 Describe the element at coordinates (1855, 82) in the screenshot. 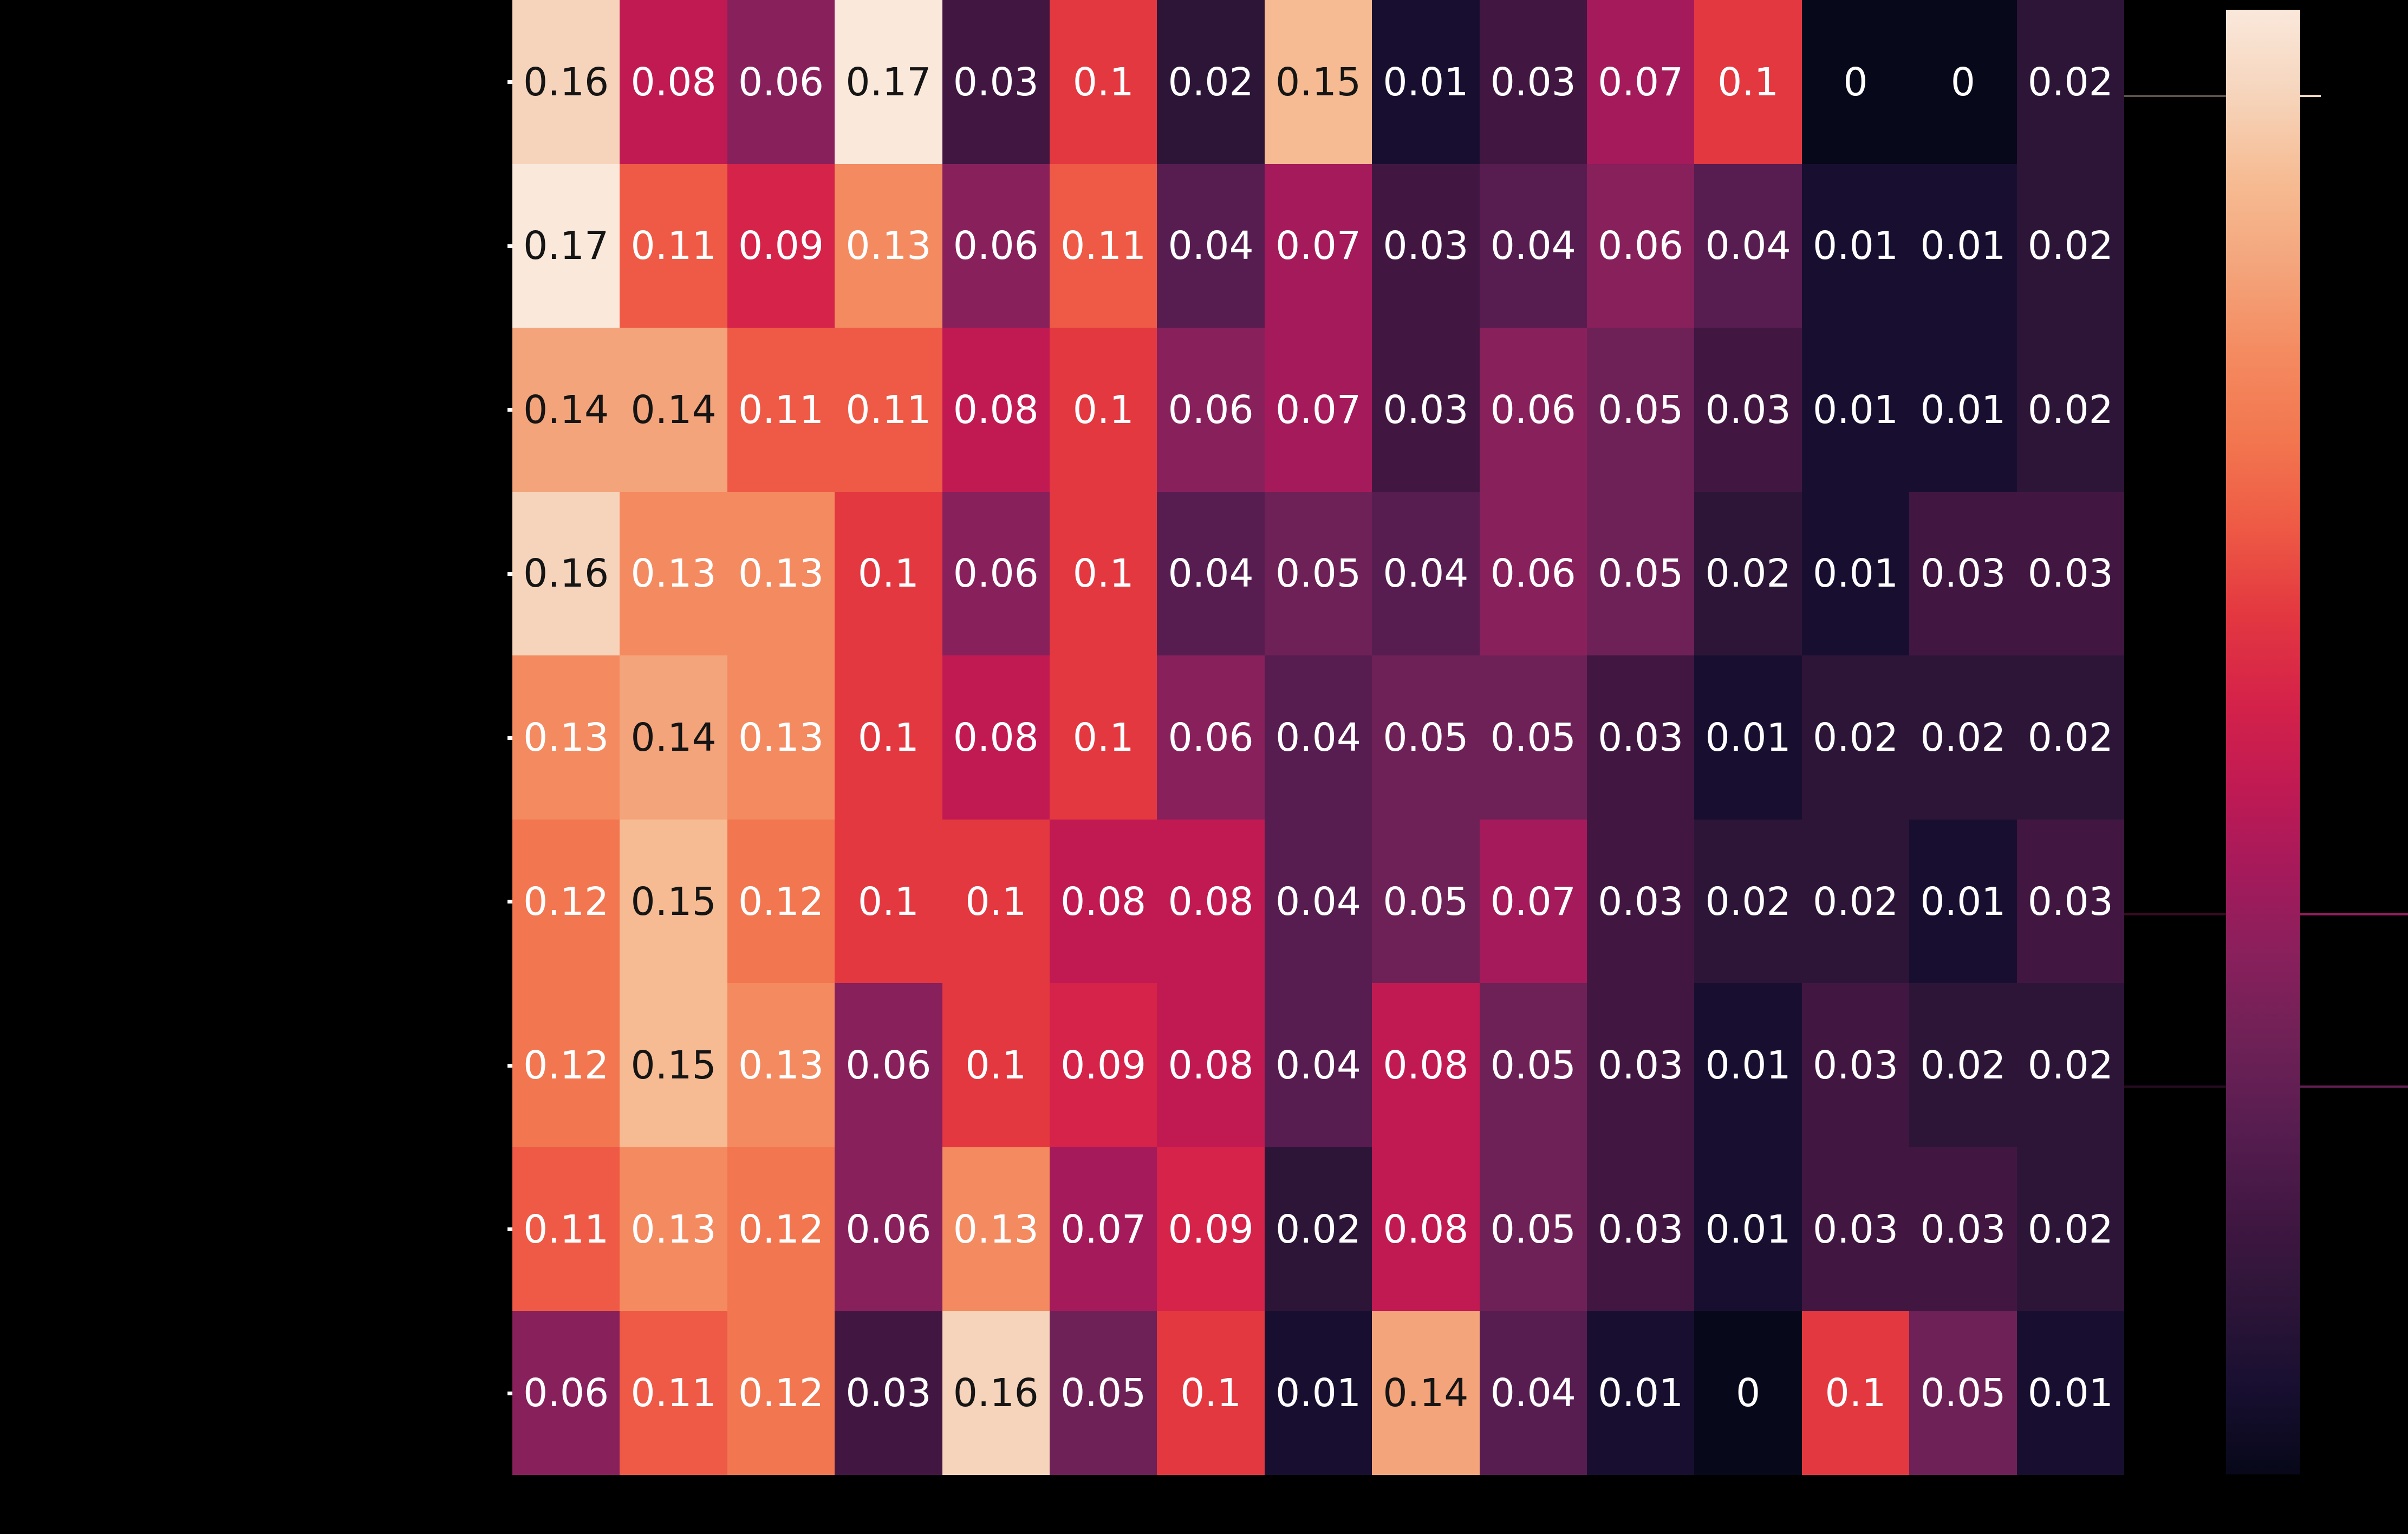

I see `heatmap-cell-r1-c13: 0` at that location.